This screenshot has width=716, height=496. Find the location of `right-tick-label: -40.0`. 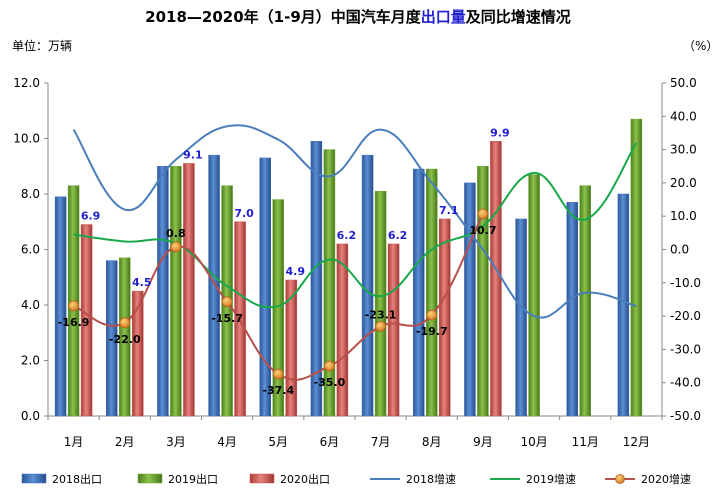

right-tick-label: -40.0 is located at coordinates (685, 383).